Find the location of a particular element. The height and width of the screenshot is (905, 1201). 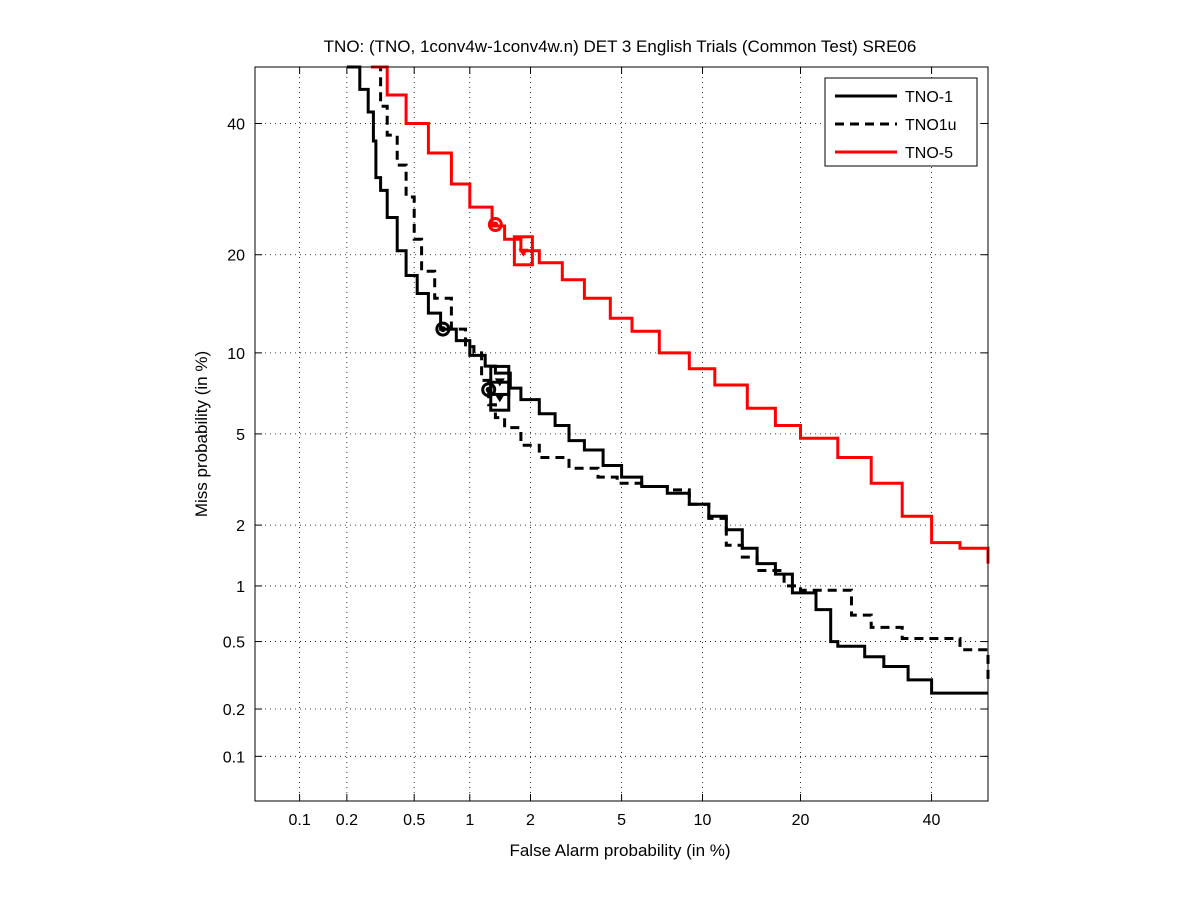

y-axis-label: Miss probability (in %) is located at coordinates (201, 434).